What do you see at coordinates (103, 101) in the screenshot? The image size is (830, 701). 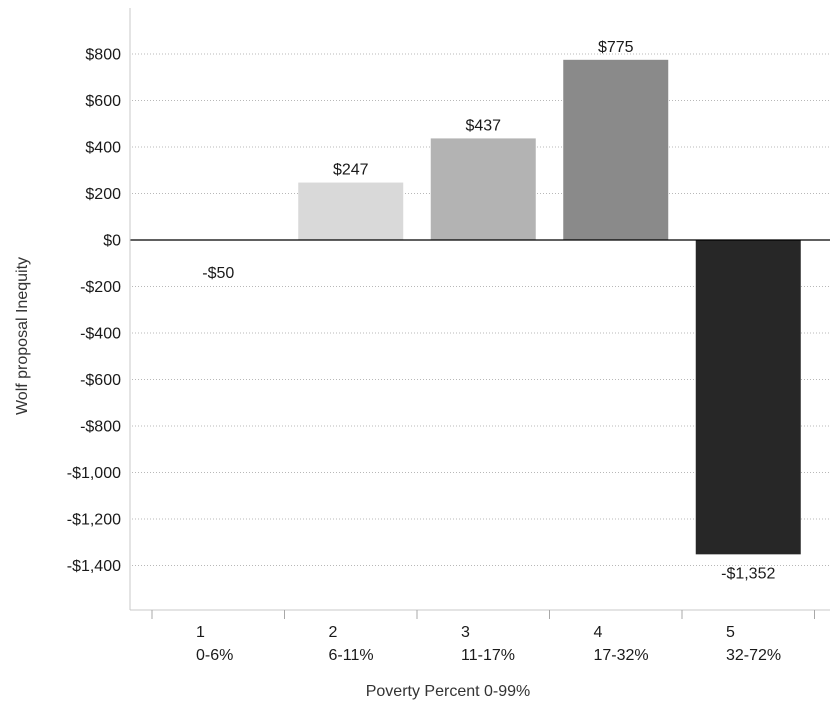 I see `y-tick-label: $600` at bounding box center [103, 101].